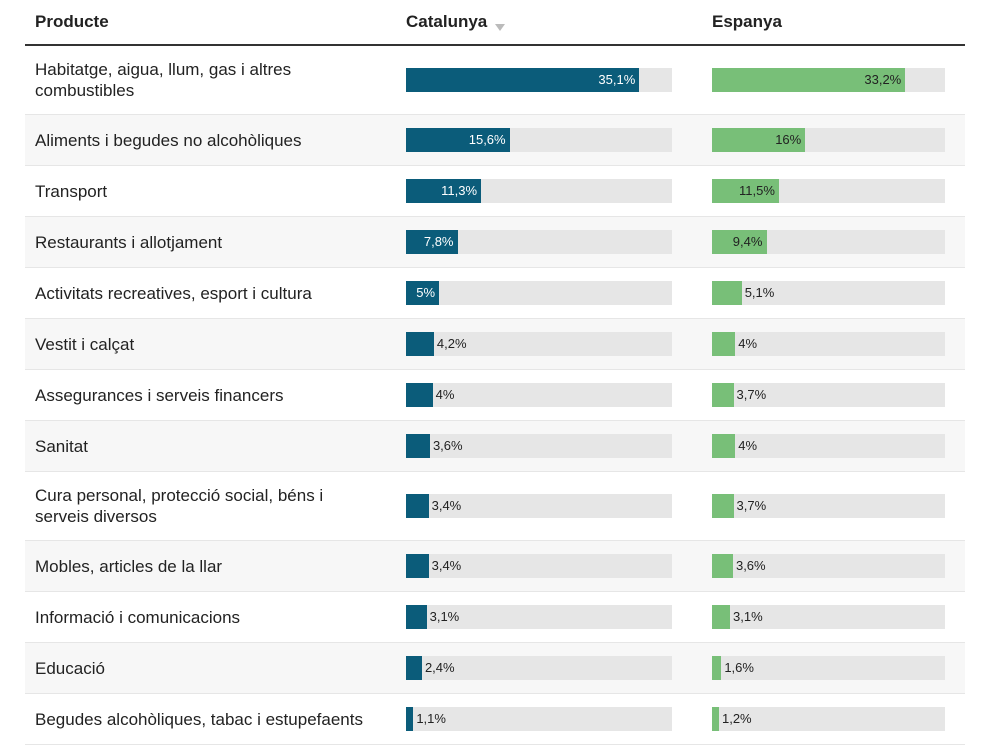 This screenshot has height=745, width=992. Describe the element at coordinates (539, 668) in the screenshot. I see `bar-track: 2,4%` at that location.